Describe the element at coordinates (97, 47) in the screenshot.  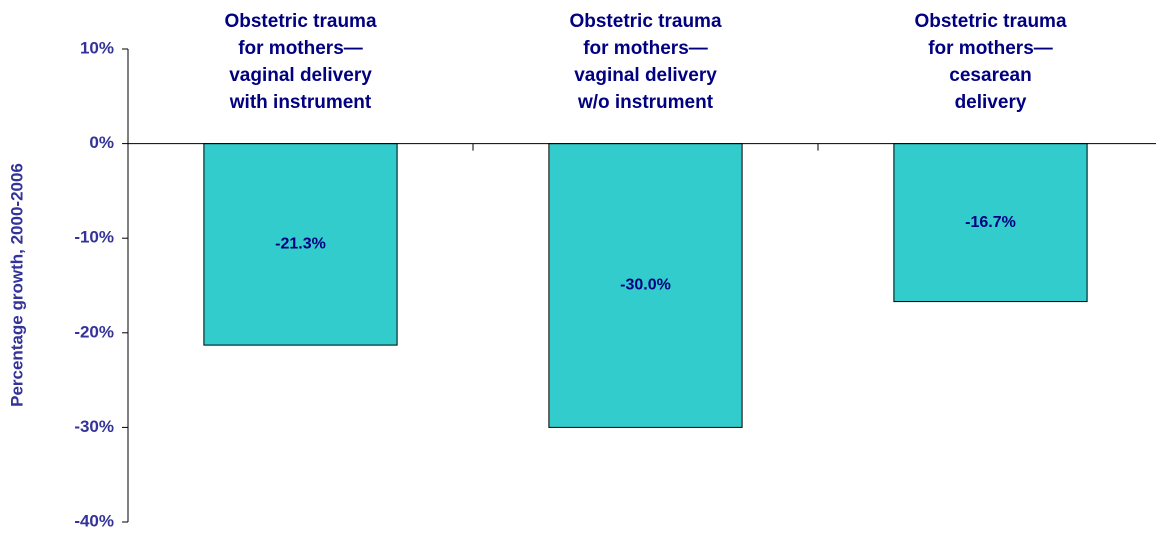
I see `y-tick-label: 10%` at that location.